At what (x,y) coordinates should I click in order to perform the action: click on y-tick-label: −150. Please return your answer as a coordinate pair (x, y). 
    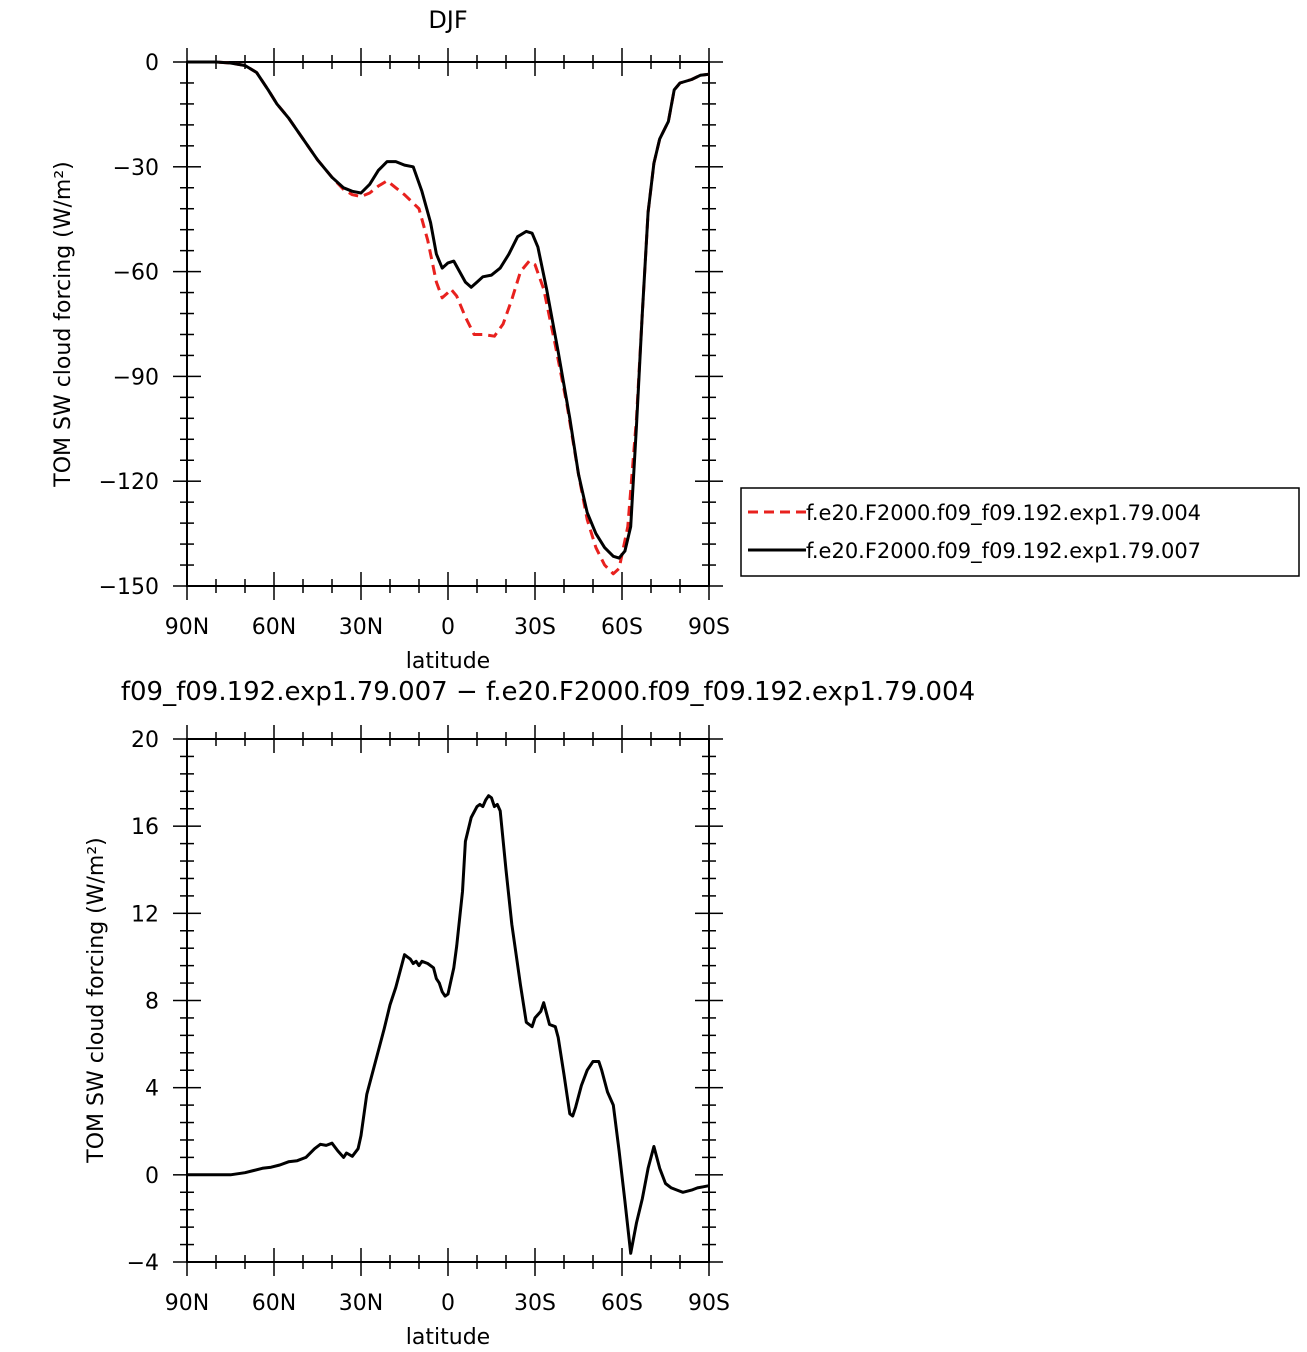
    Looking at the image, I should click on (129, 587).